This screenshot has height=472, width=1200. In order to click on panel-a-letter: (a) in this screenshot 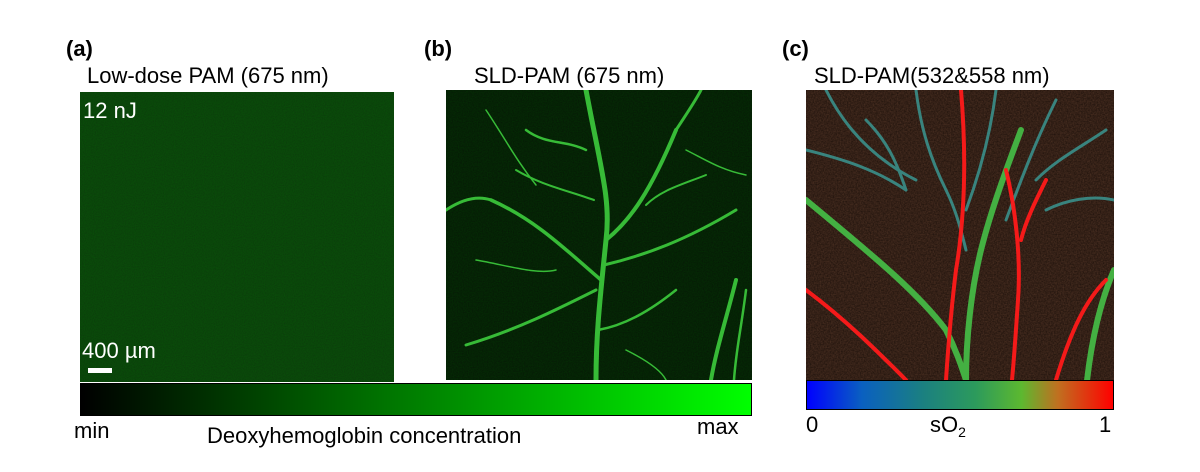, I will do `click(79, 48)`.